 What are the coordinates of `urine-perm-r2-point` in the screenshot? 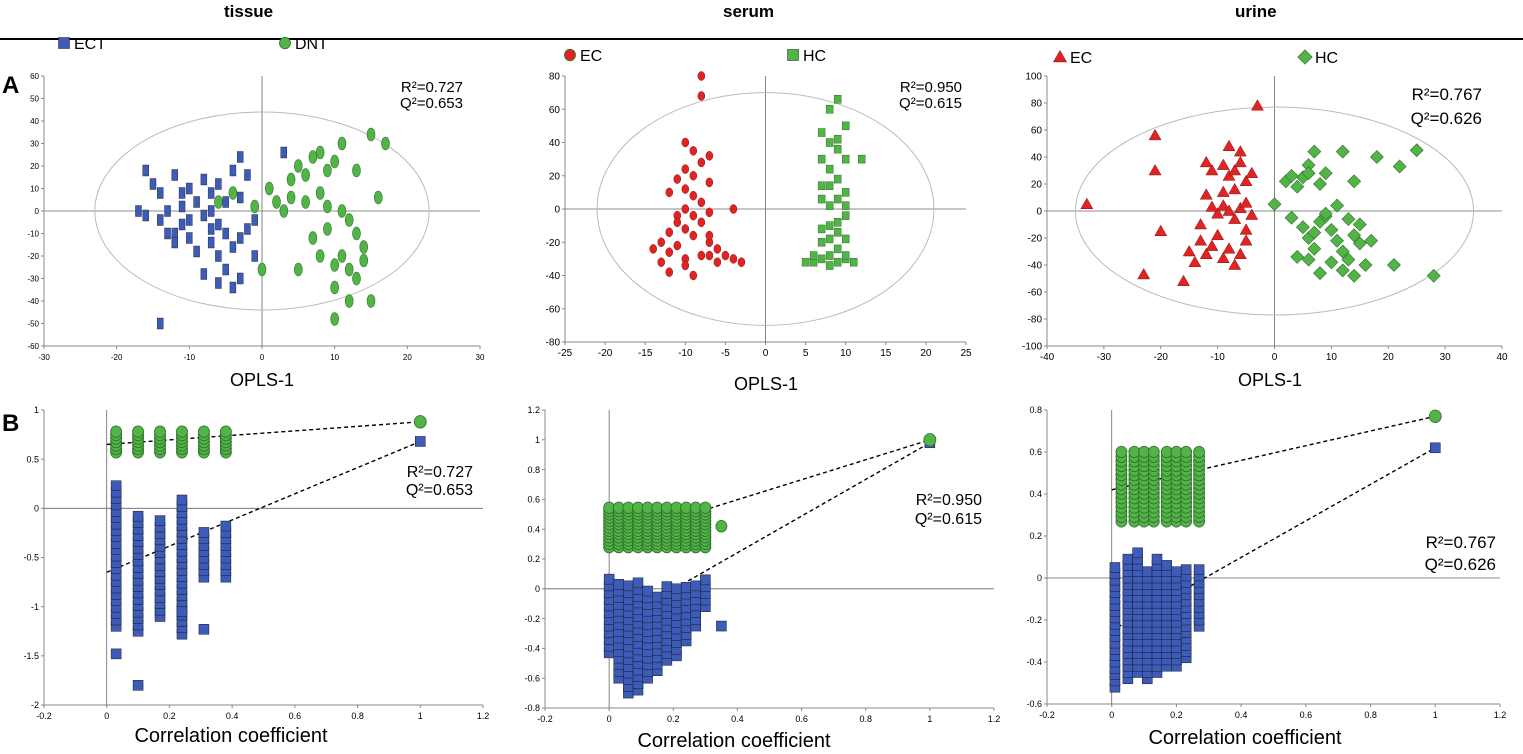 It's located at (1121, 452).